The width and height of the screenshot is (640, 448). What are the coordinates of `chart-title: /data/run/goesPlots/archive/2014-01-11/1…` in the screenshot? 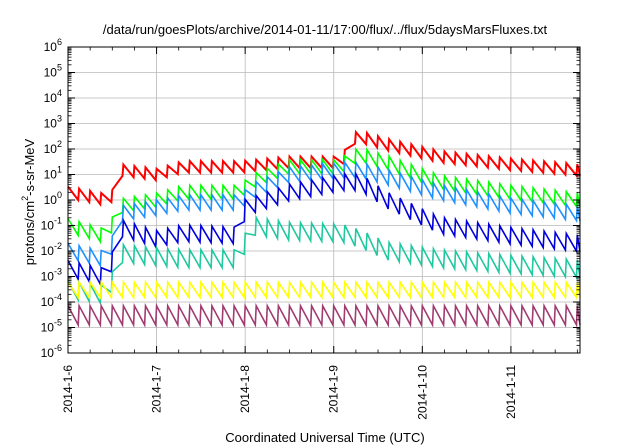 It's located at (325, 29).